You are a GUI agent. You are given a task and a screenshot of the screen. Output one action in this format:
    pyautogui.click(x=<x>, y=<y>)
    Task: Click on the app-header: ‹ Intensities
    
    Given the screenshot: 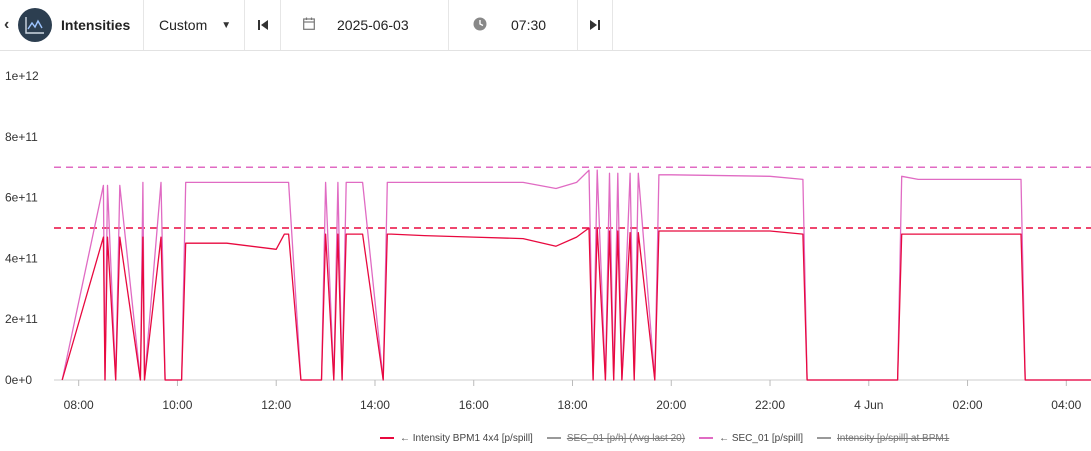 What is the action you would take?
    pyautogui.click(x=72, y=25)
    